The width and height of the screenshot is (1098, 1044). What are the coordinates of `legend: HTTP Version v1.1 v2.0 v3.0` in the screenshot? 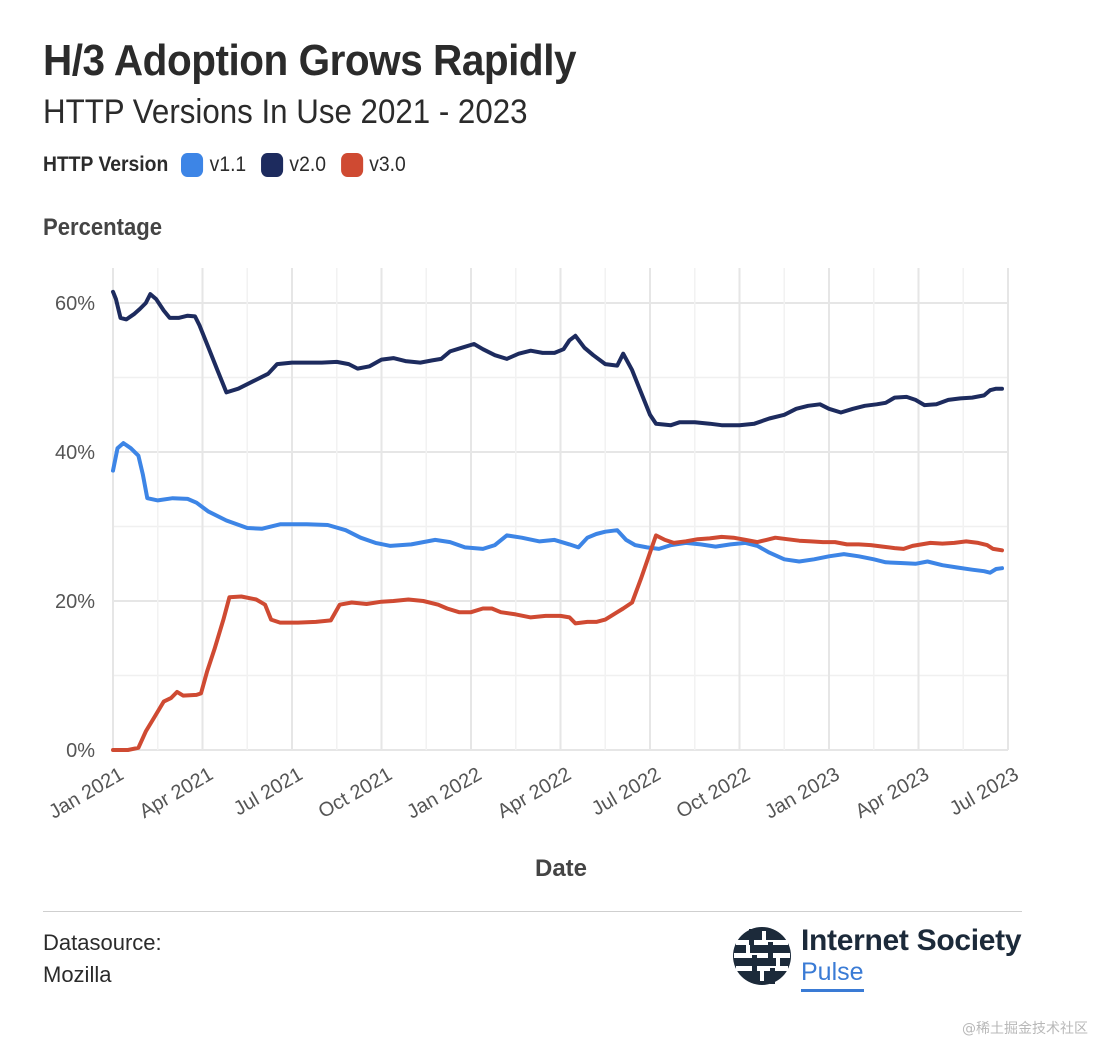 It's located at (231, 165).